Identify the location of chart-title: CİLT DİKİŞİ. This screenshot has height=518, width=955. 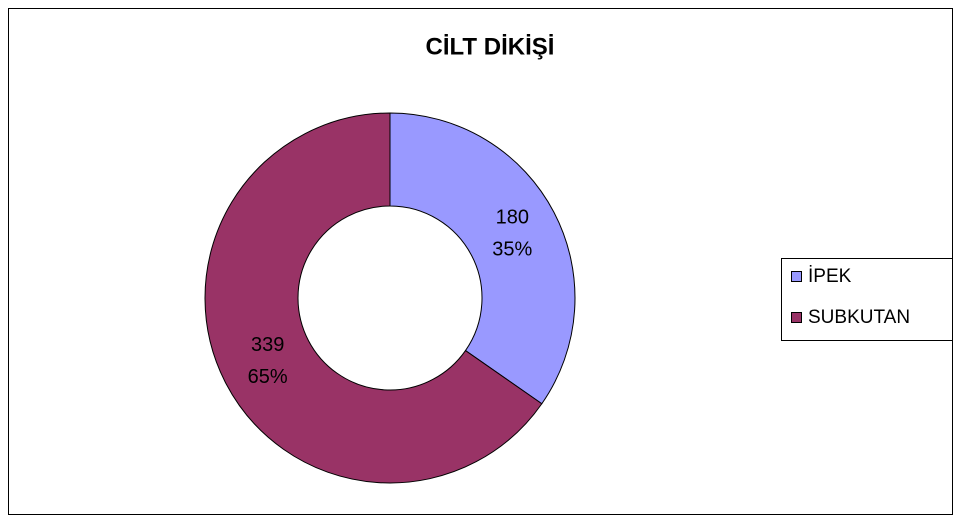
(490, 46).